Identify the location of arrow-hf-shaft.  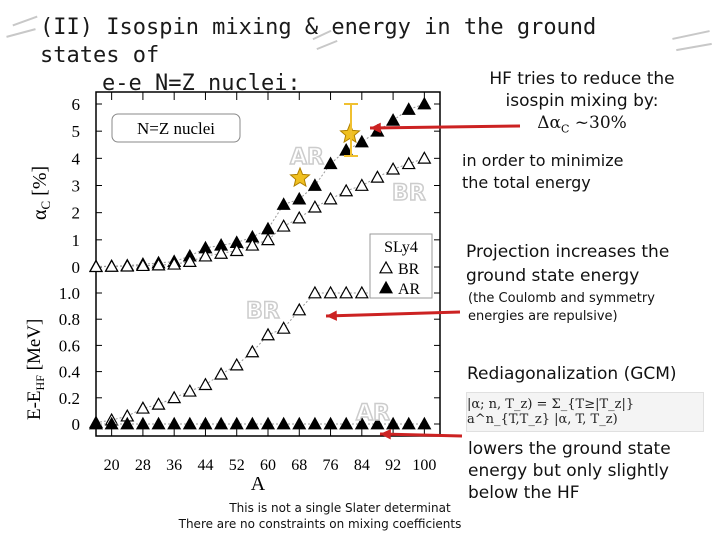
(445, 127).